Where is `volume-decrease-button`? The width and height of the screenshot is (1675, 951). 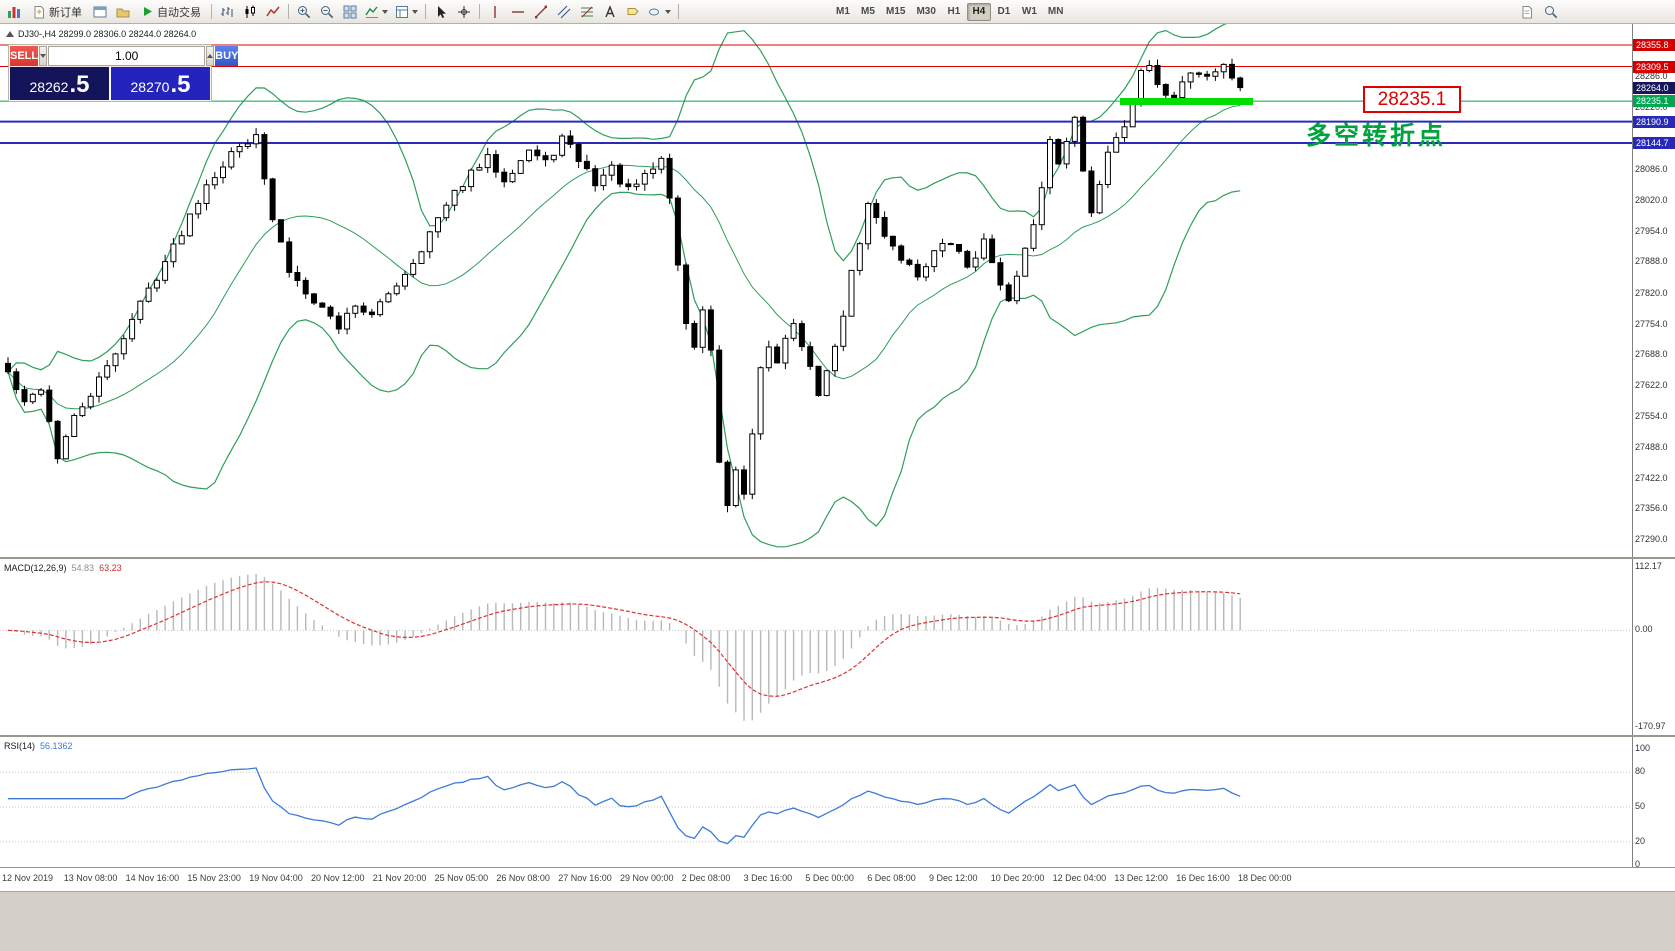 volume-decrease-button is located at coordinates (43, 56).